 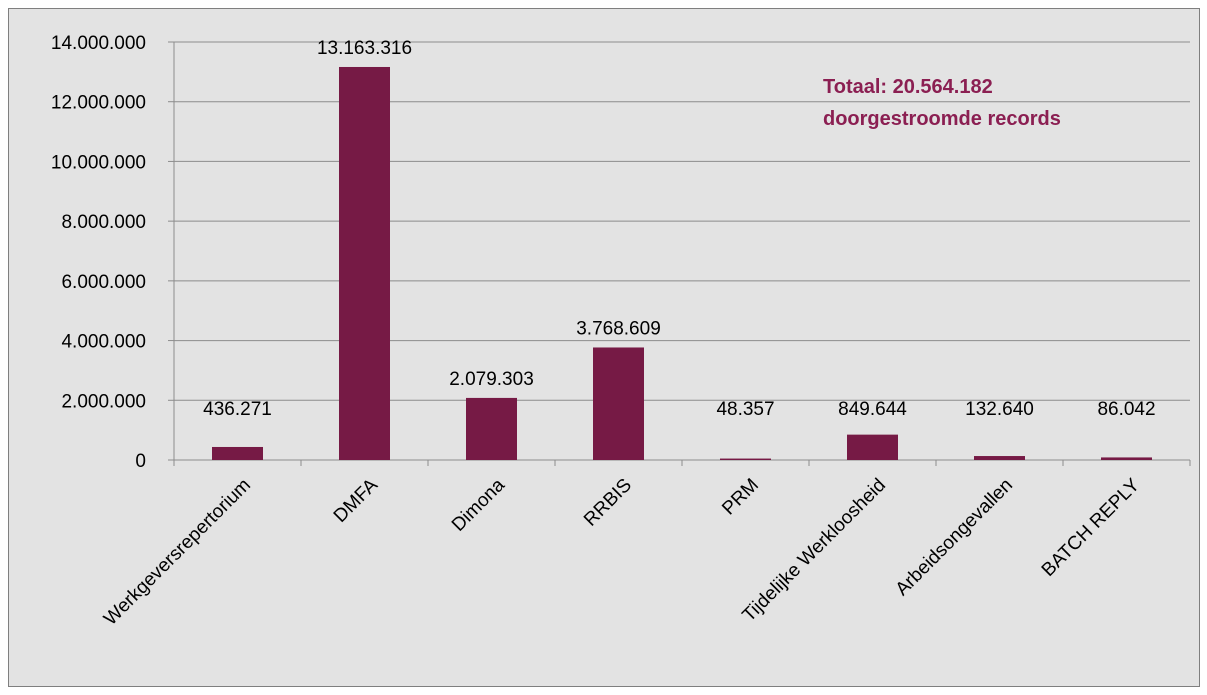 I want to click on y-tick-label: 8.000.000, so click(x=103, y=222).